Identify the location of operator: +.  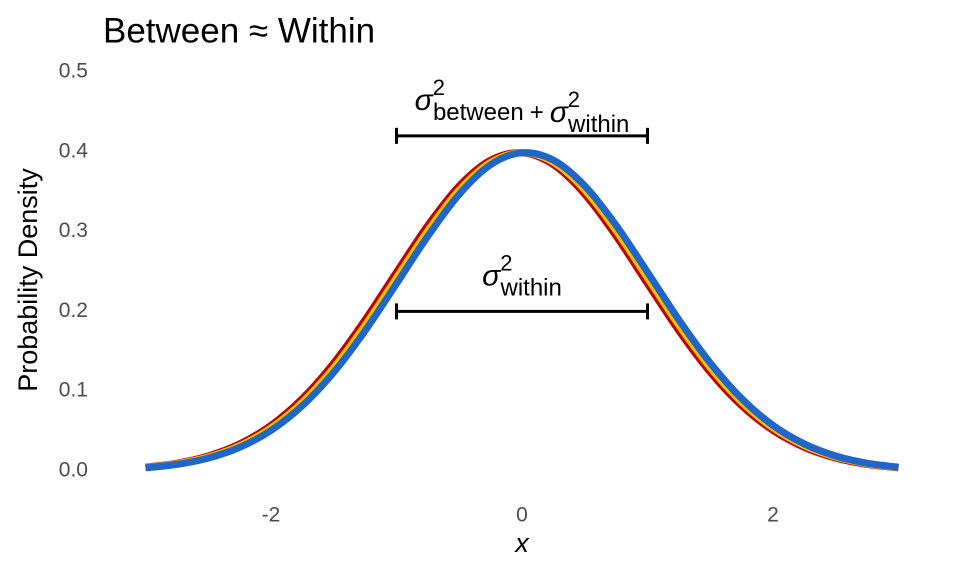
(537, 112).